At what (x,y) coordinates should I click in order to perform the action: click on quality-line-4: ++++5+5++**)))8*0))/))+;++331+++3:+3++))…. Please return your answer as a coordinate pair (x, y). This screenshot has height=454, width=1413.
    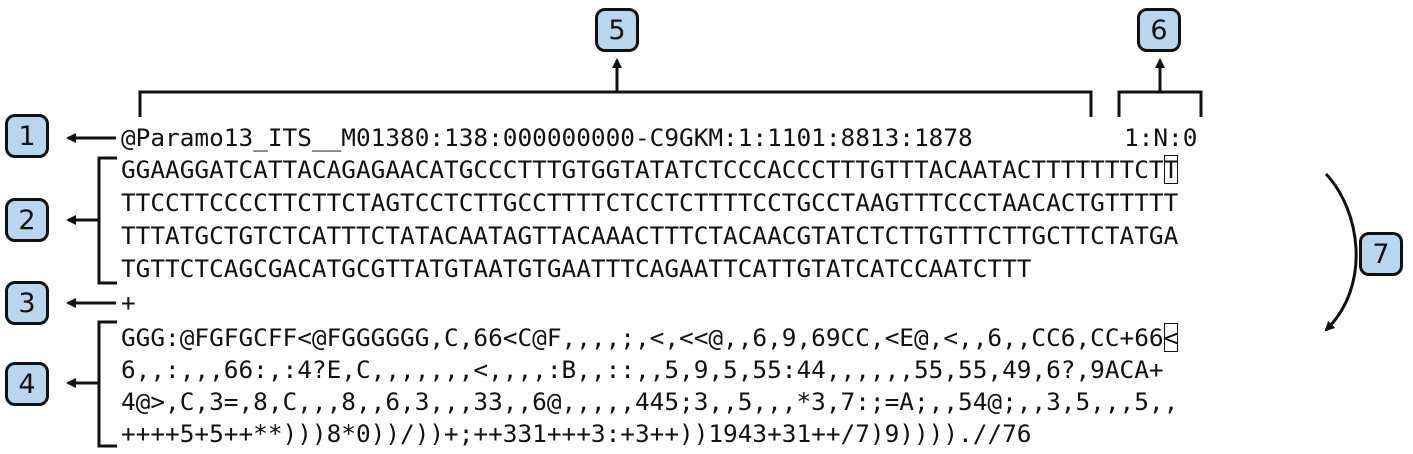
    Looking at the image, I should click on (576, 433).